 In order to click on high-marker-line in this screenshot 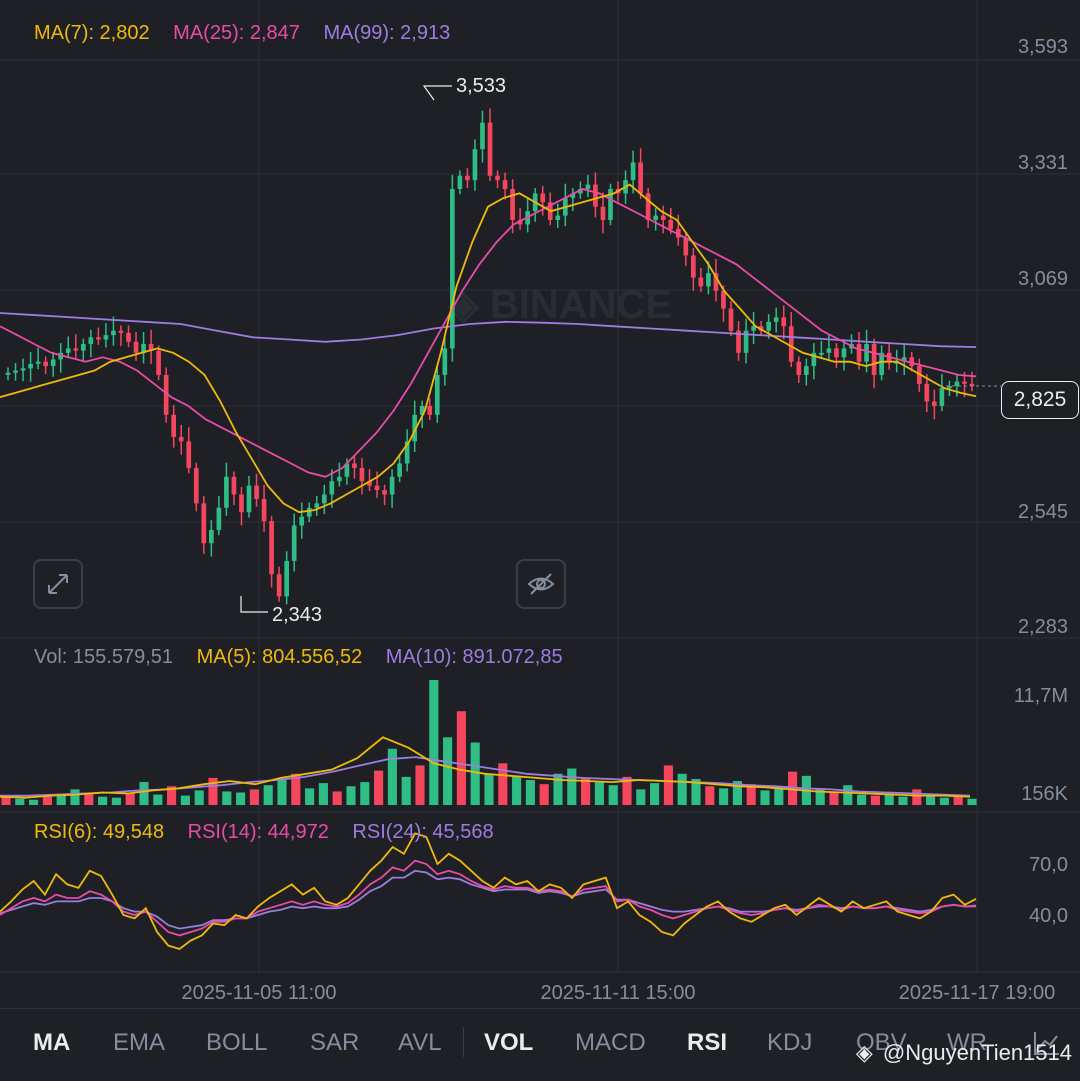, I will do `click(437, 93)`.